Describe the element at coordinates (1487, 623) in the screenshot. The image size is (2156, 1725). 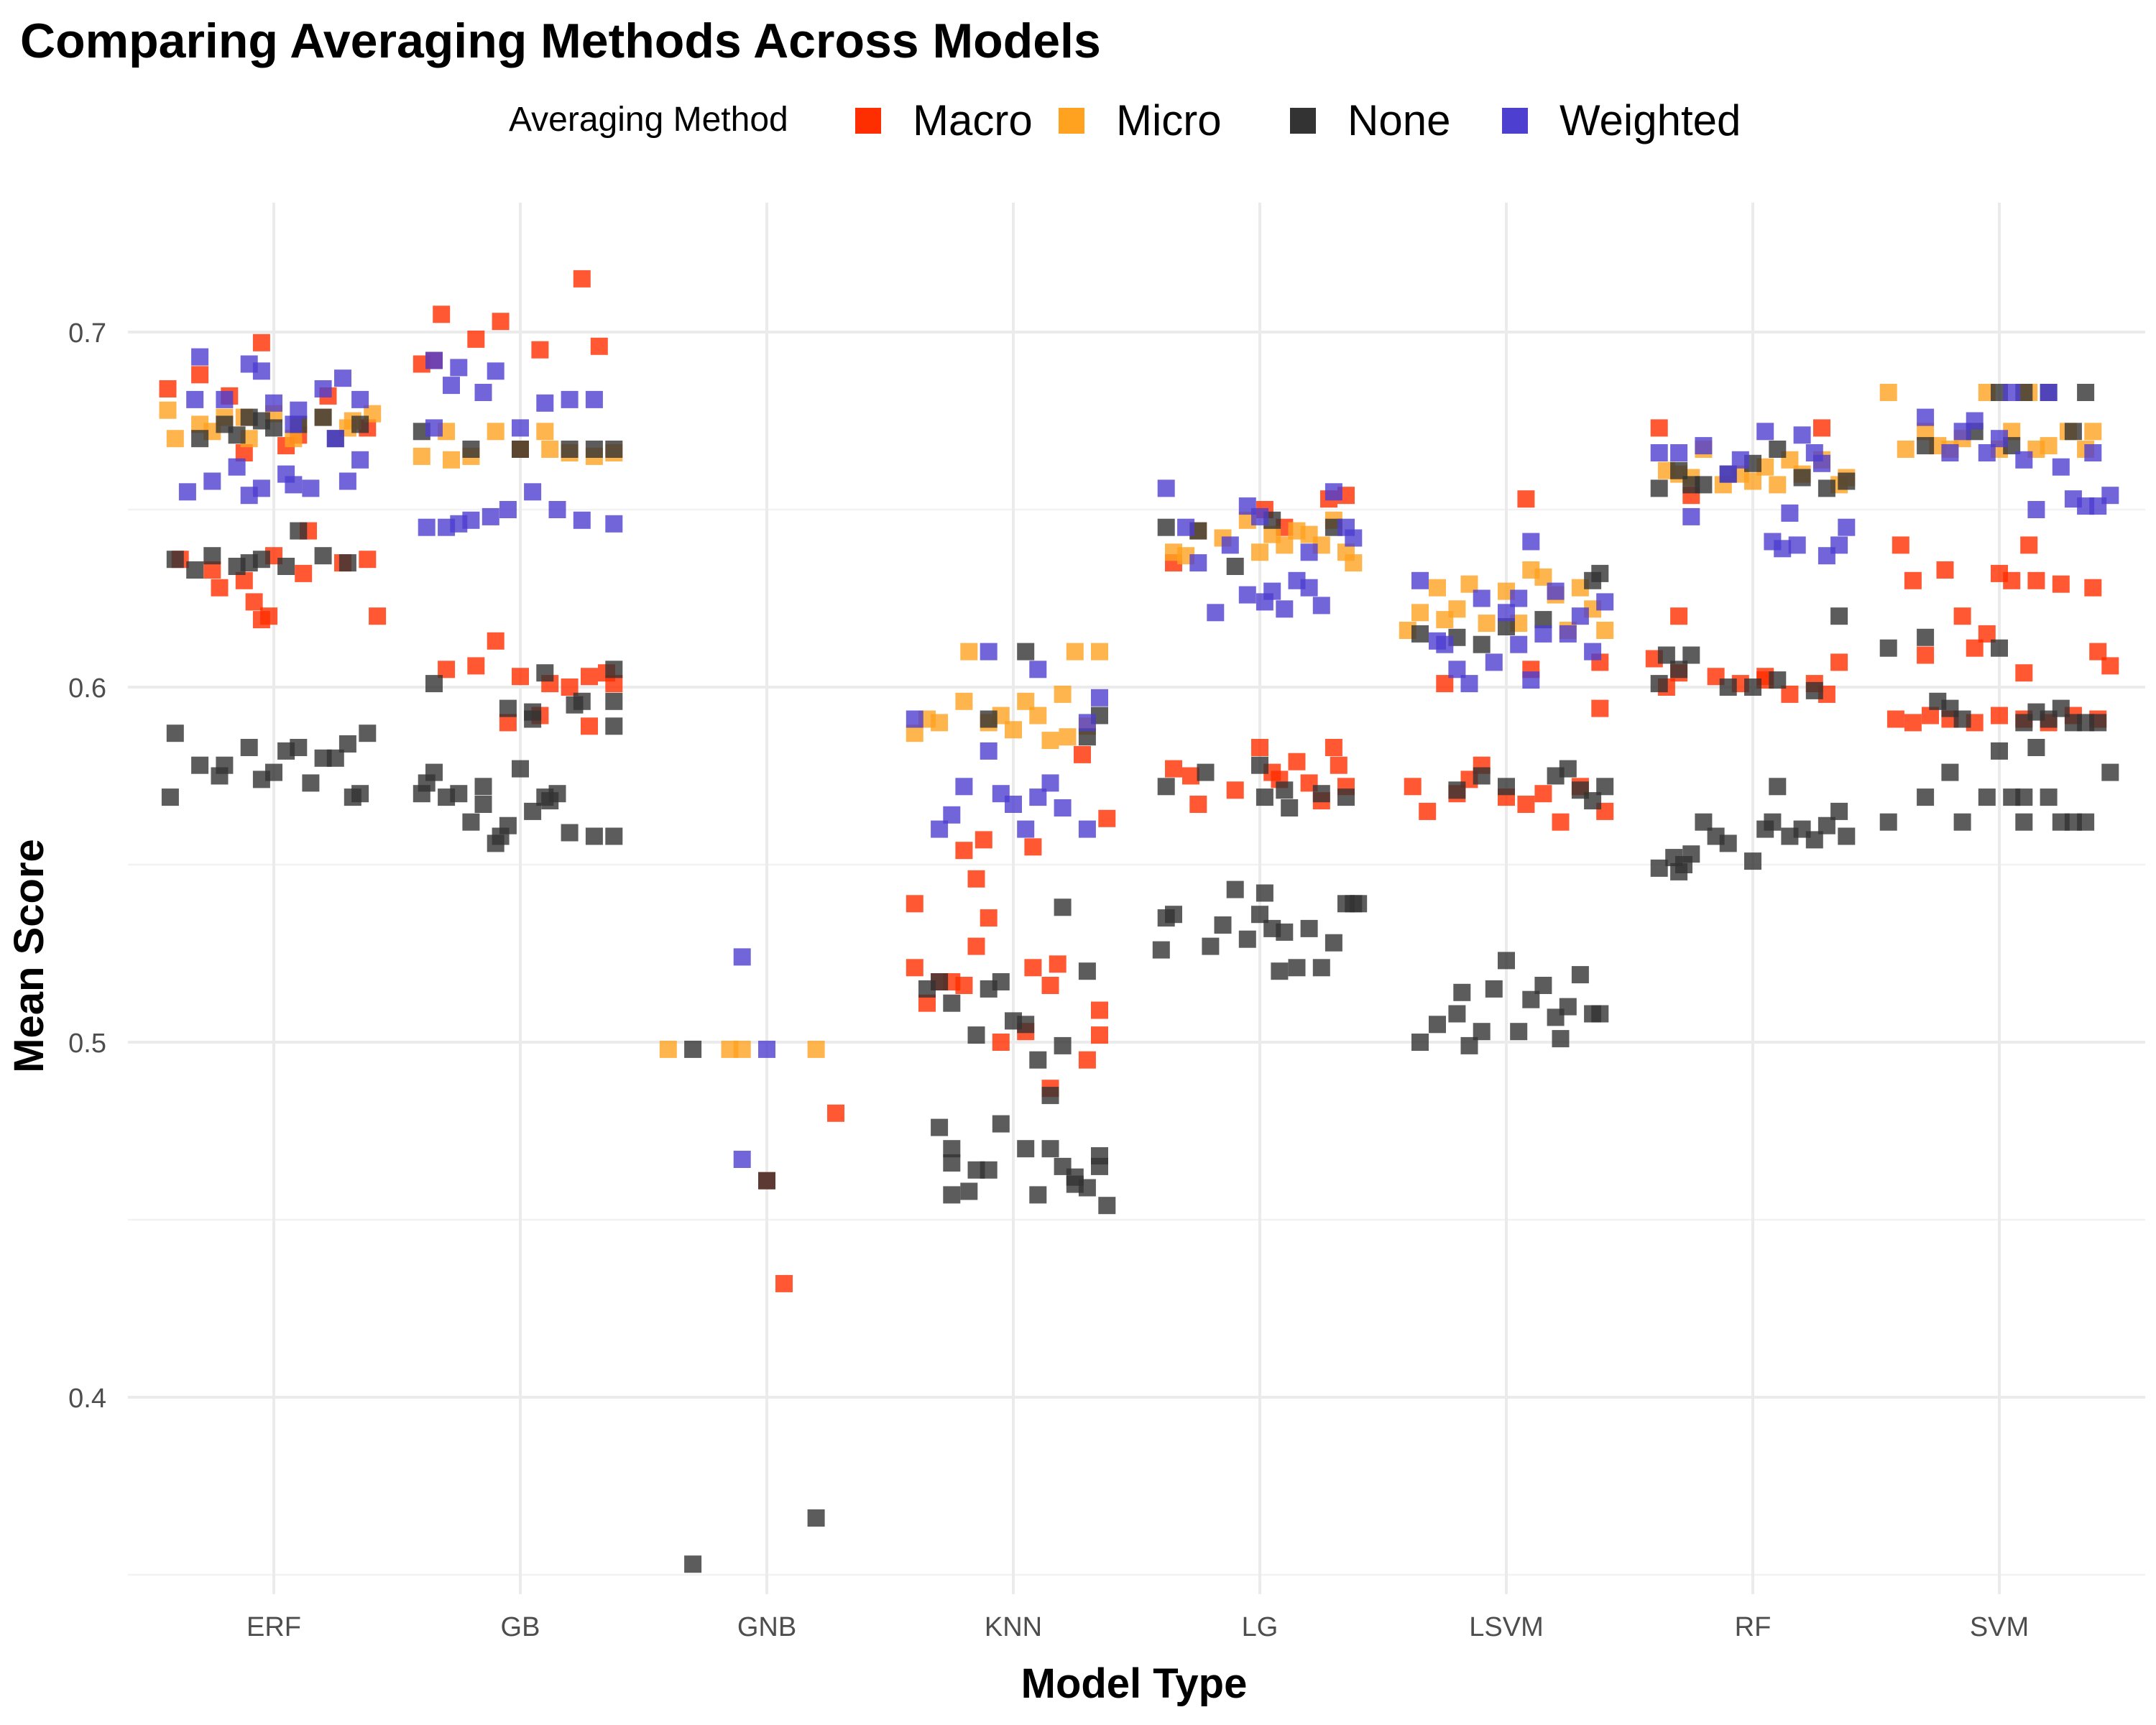
I see `point-micro-lsvm` at that location.